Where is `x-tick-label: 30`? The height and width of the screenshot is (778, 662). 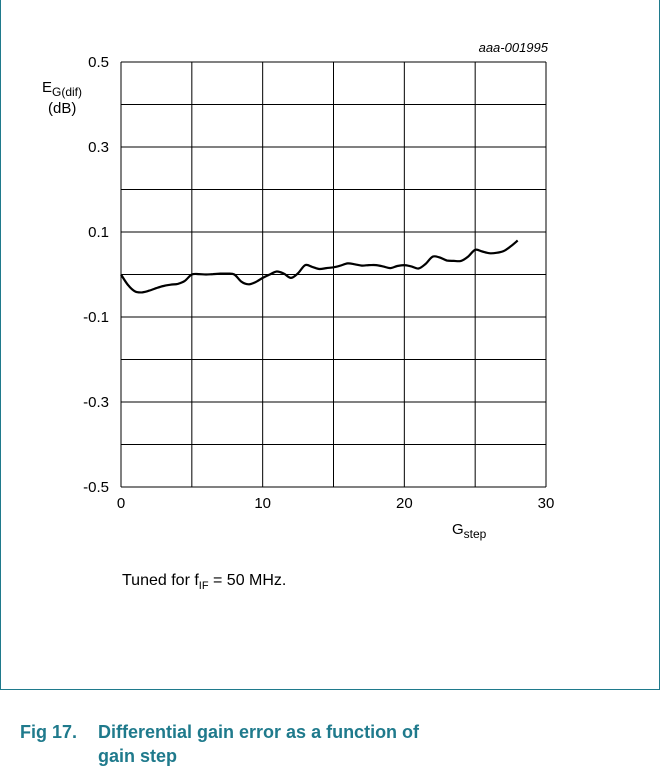 x-tick-label: 30 is located at coordinates (546, 503).